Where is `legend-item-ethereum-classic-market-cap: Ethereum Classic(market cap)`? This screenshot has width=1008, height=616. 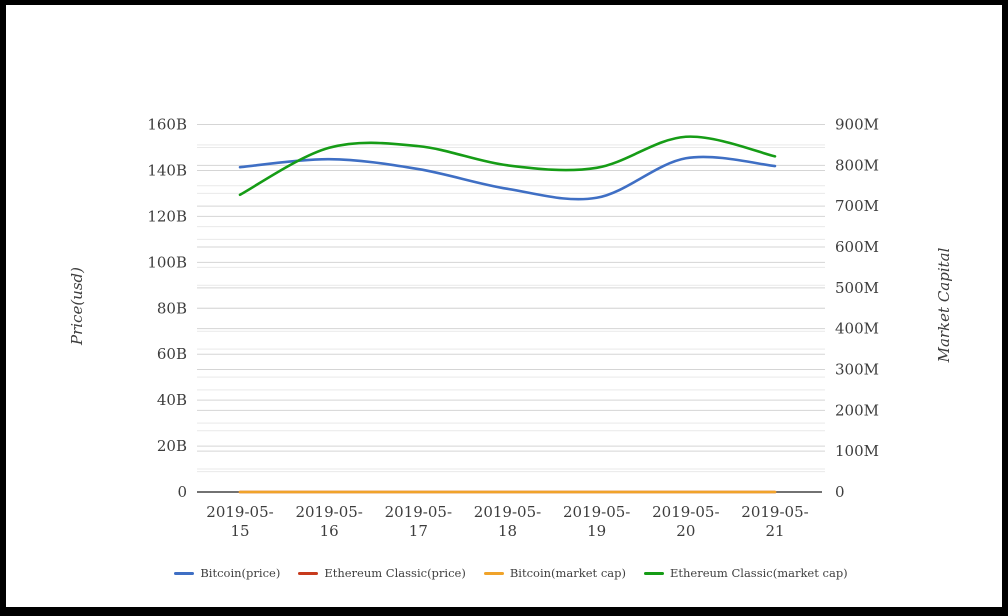 legend-item-ethereum-classic-market-cap: Ethereum Classic(market cap) is located at coordinates (745, 573).